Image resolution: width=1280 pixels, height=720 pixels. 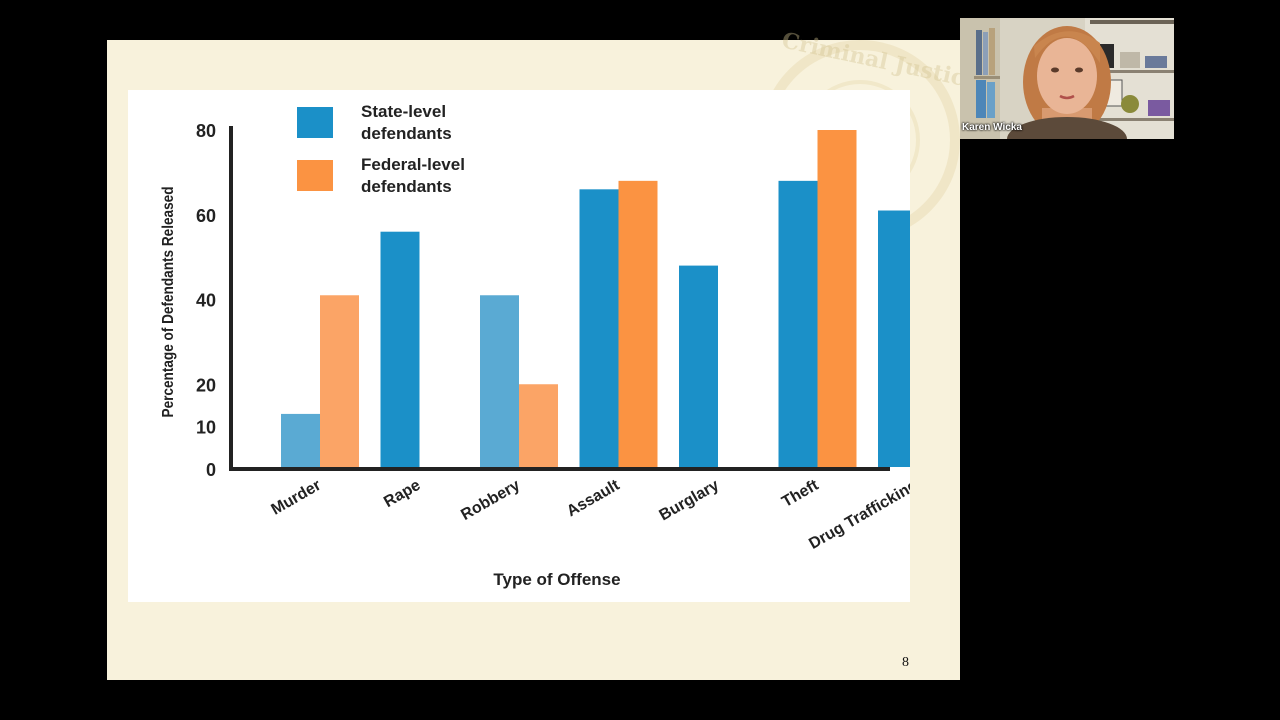 I want to click on x-tick-label: Burglary, so click(x=690, y=501).